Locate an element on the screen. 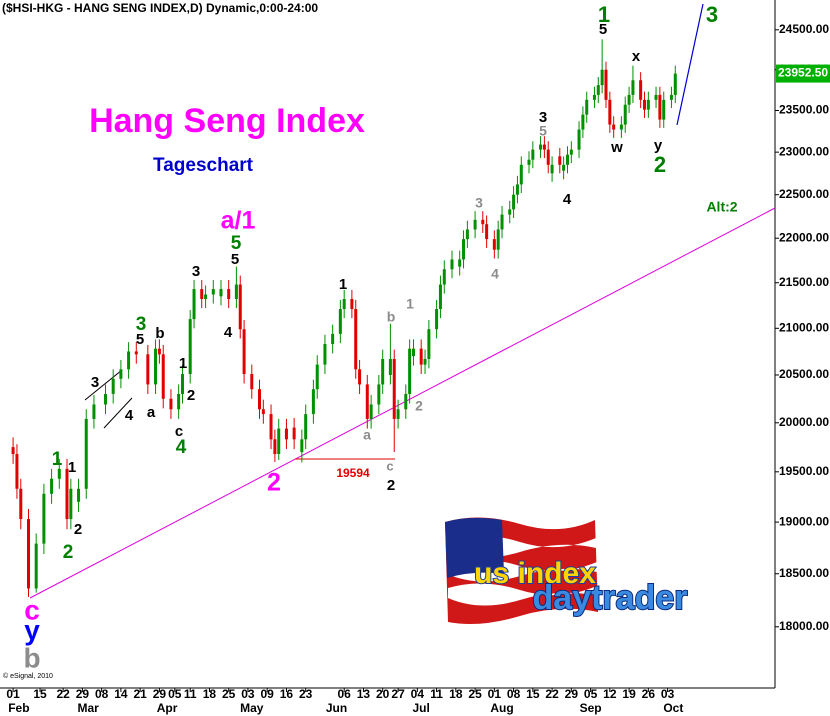 Image resolution: width=830 pixels, height=716 pixels. wave-label: 4 is located at coordinates (129, 415).